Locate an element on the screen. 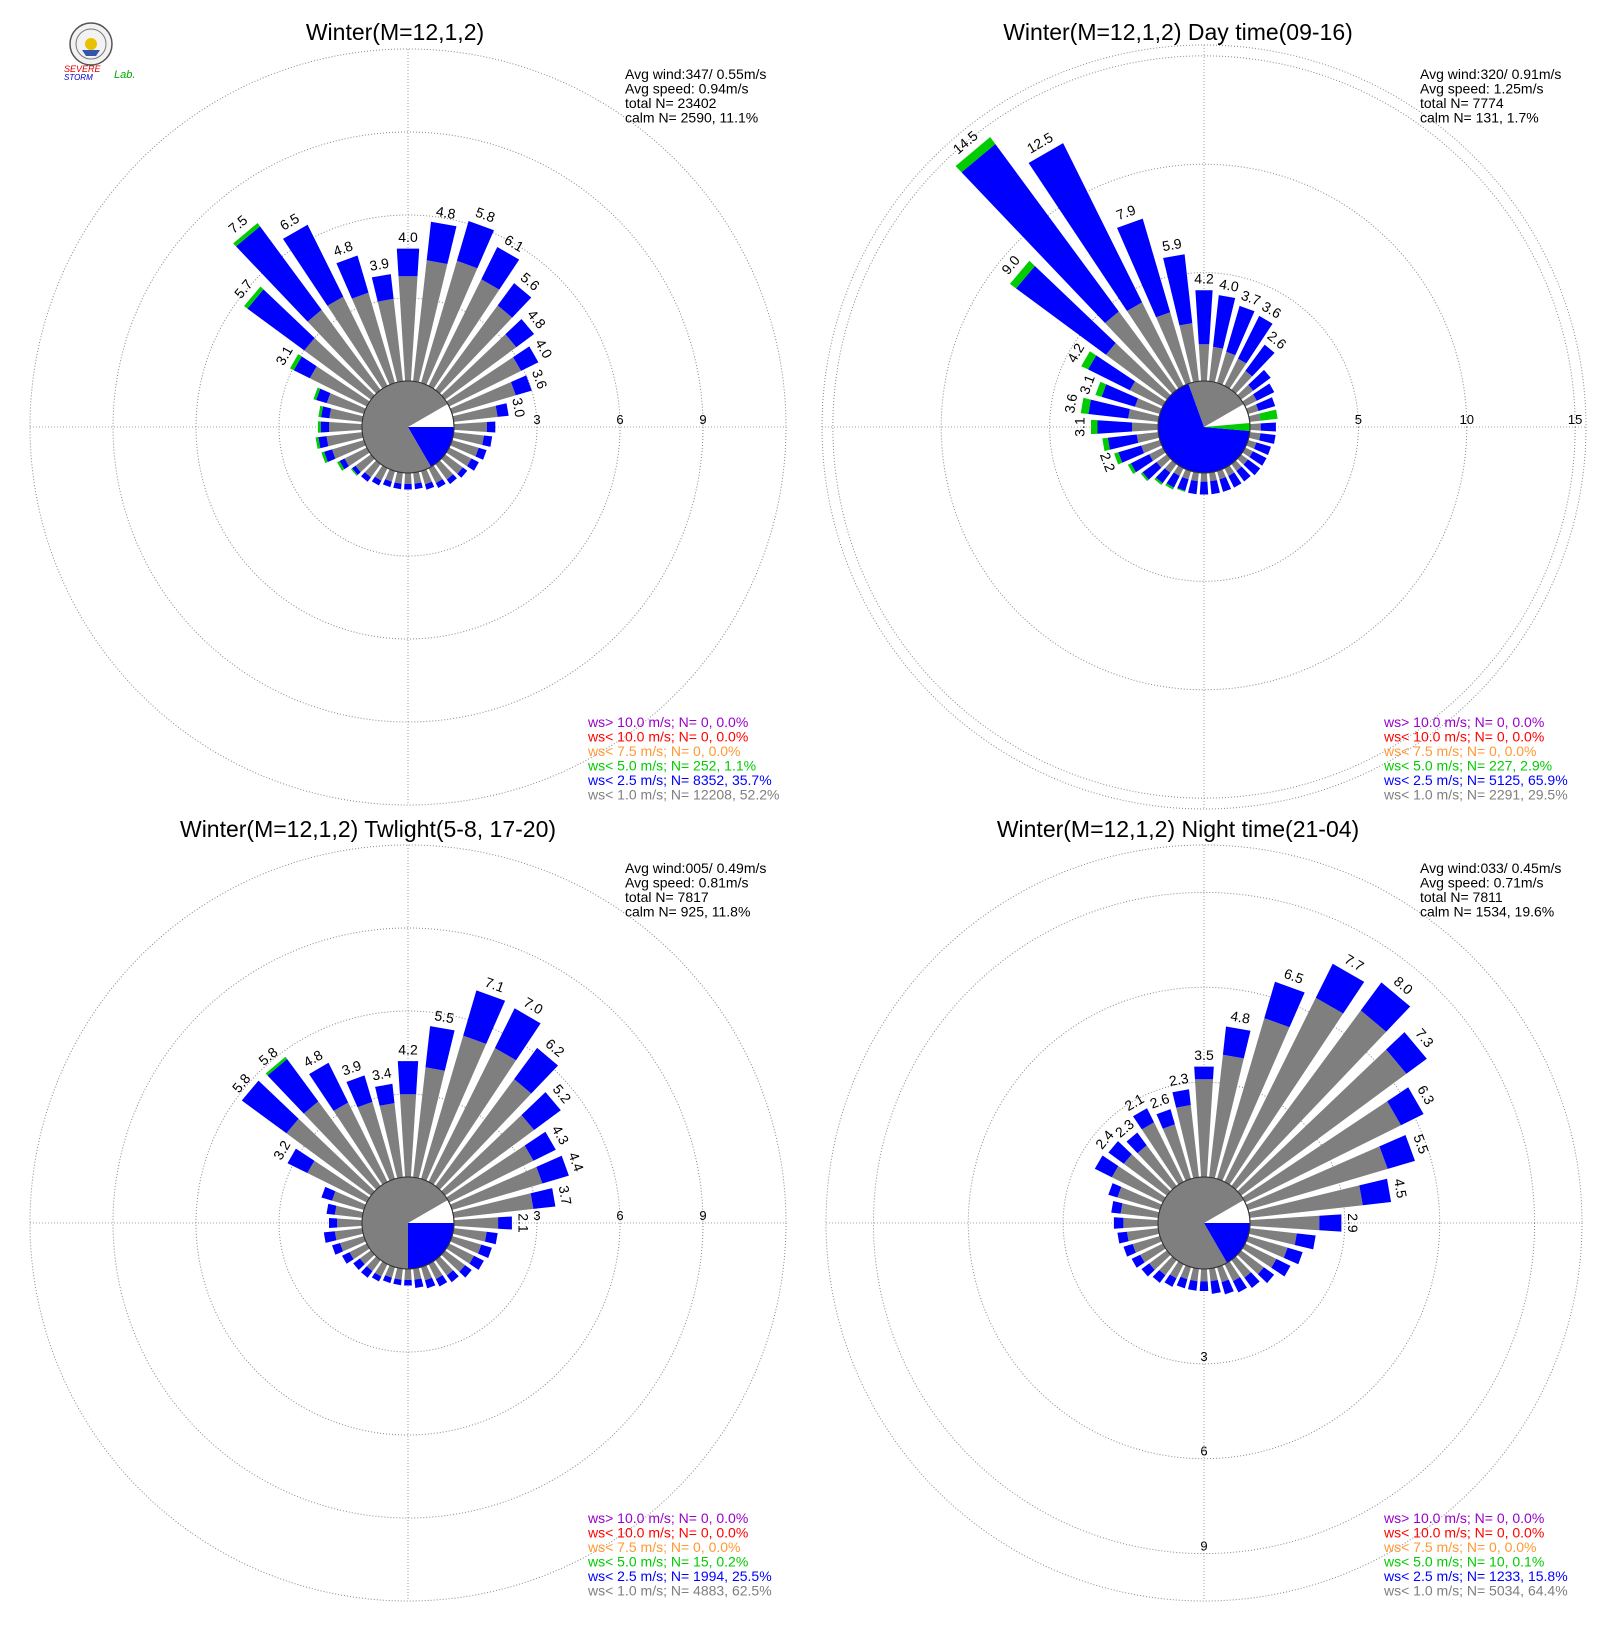 The width and height of the screenshot is (1620, 1640). stat-line: calm N= 2590, 11.1% is located at coordinates (691, 118).